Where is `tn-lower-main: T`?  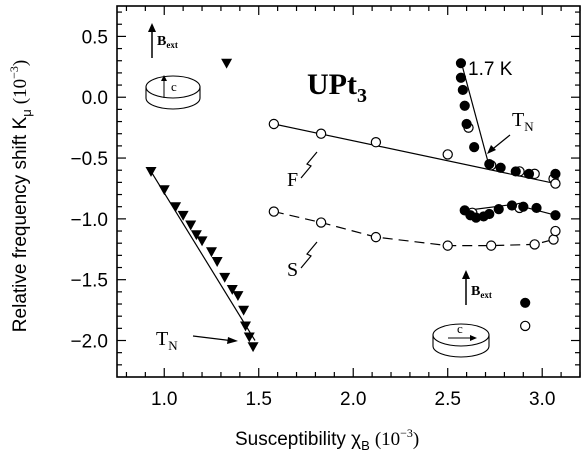 tn-lower-main: T is located at coordinates (162, 339).